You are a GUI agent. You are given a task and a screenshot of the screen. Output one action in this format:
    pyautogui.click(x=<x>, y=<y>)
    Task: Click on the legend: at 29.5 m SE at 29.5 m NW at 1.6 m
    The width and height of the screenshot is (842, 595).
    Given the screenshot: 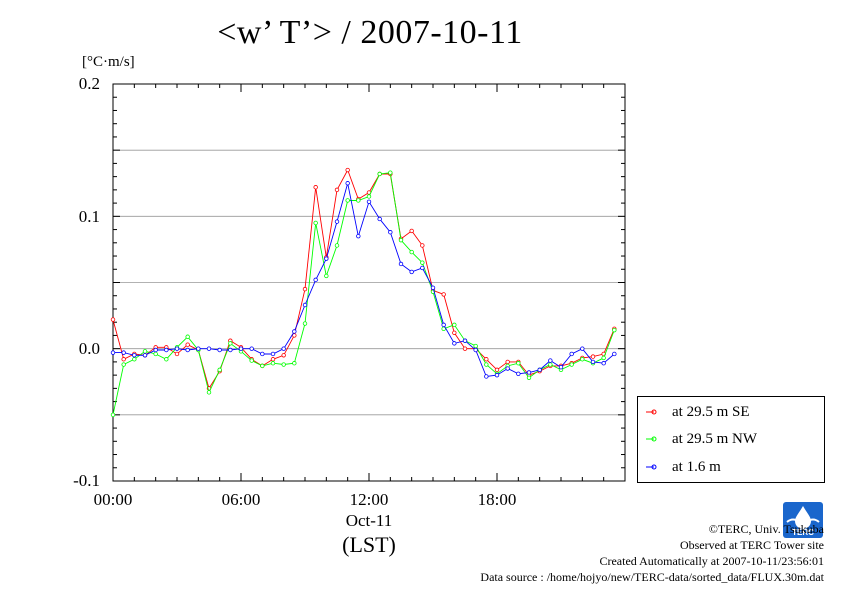 What is the action you would take?
    pyautogui.click(x=731, y=439)
    